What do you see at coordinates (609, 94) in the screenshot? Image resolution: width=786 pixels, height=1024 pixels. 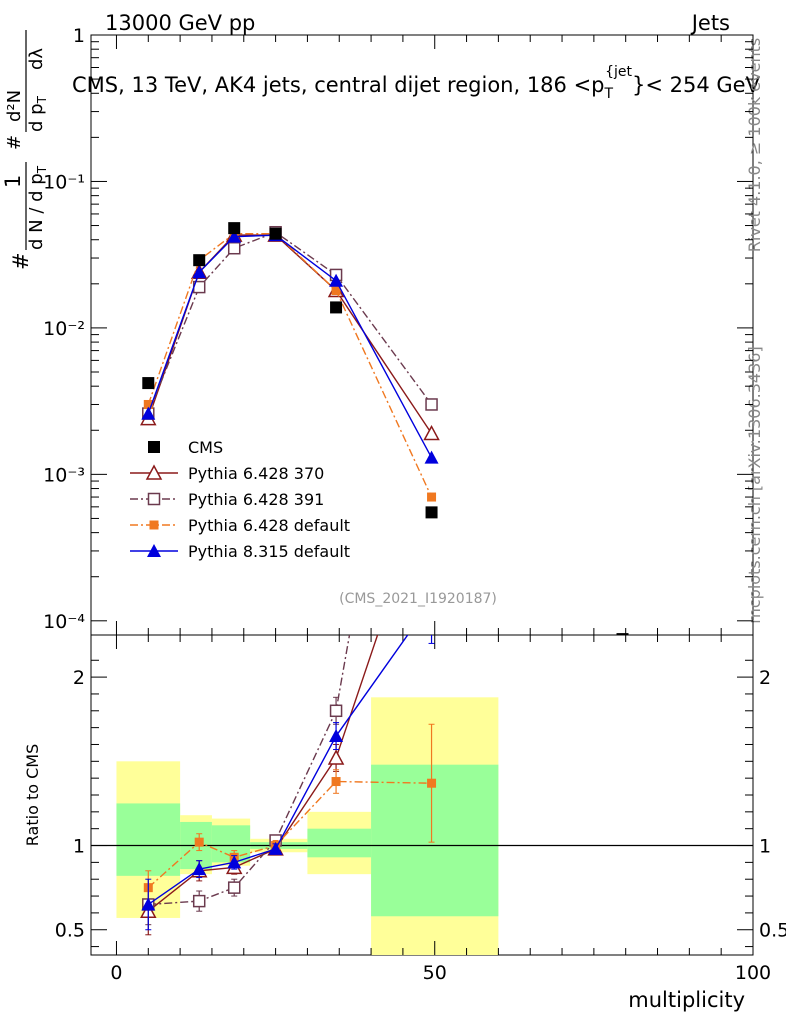 I see `plot-title-sub: T` at bounding box center [609, 94].